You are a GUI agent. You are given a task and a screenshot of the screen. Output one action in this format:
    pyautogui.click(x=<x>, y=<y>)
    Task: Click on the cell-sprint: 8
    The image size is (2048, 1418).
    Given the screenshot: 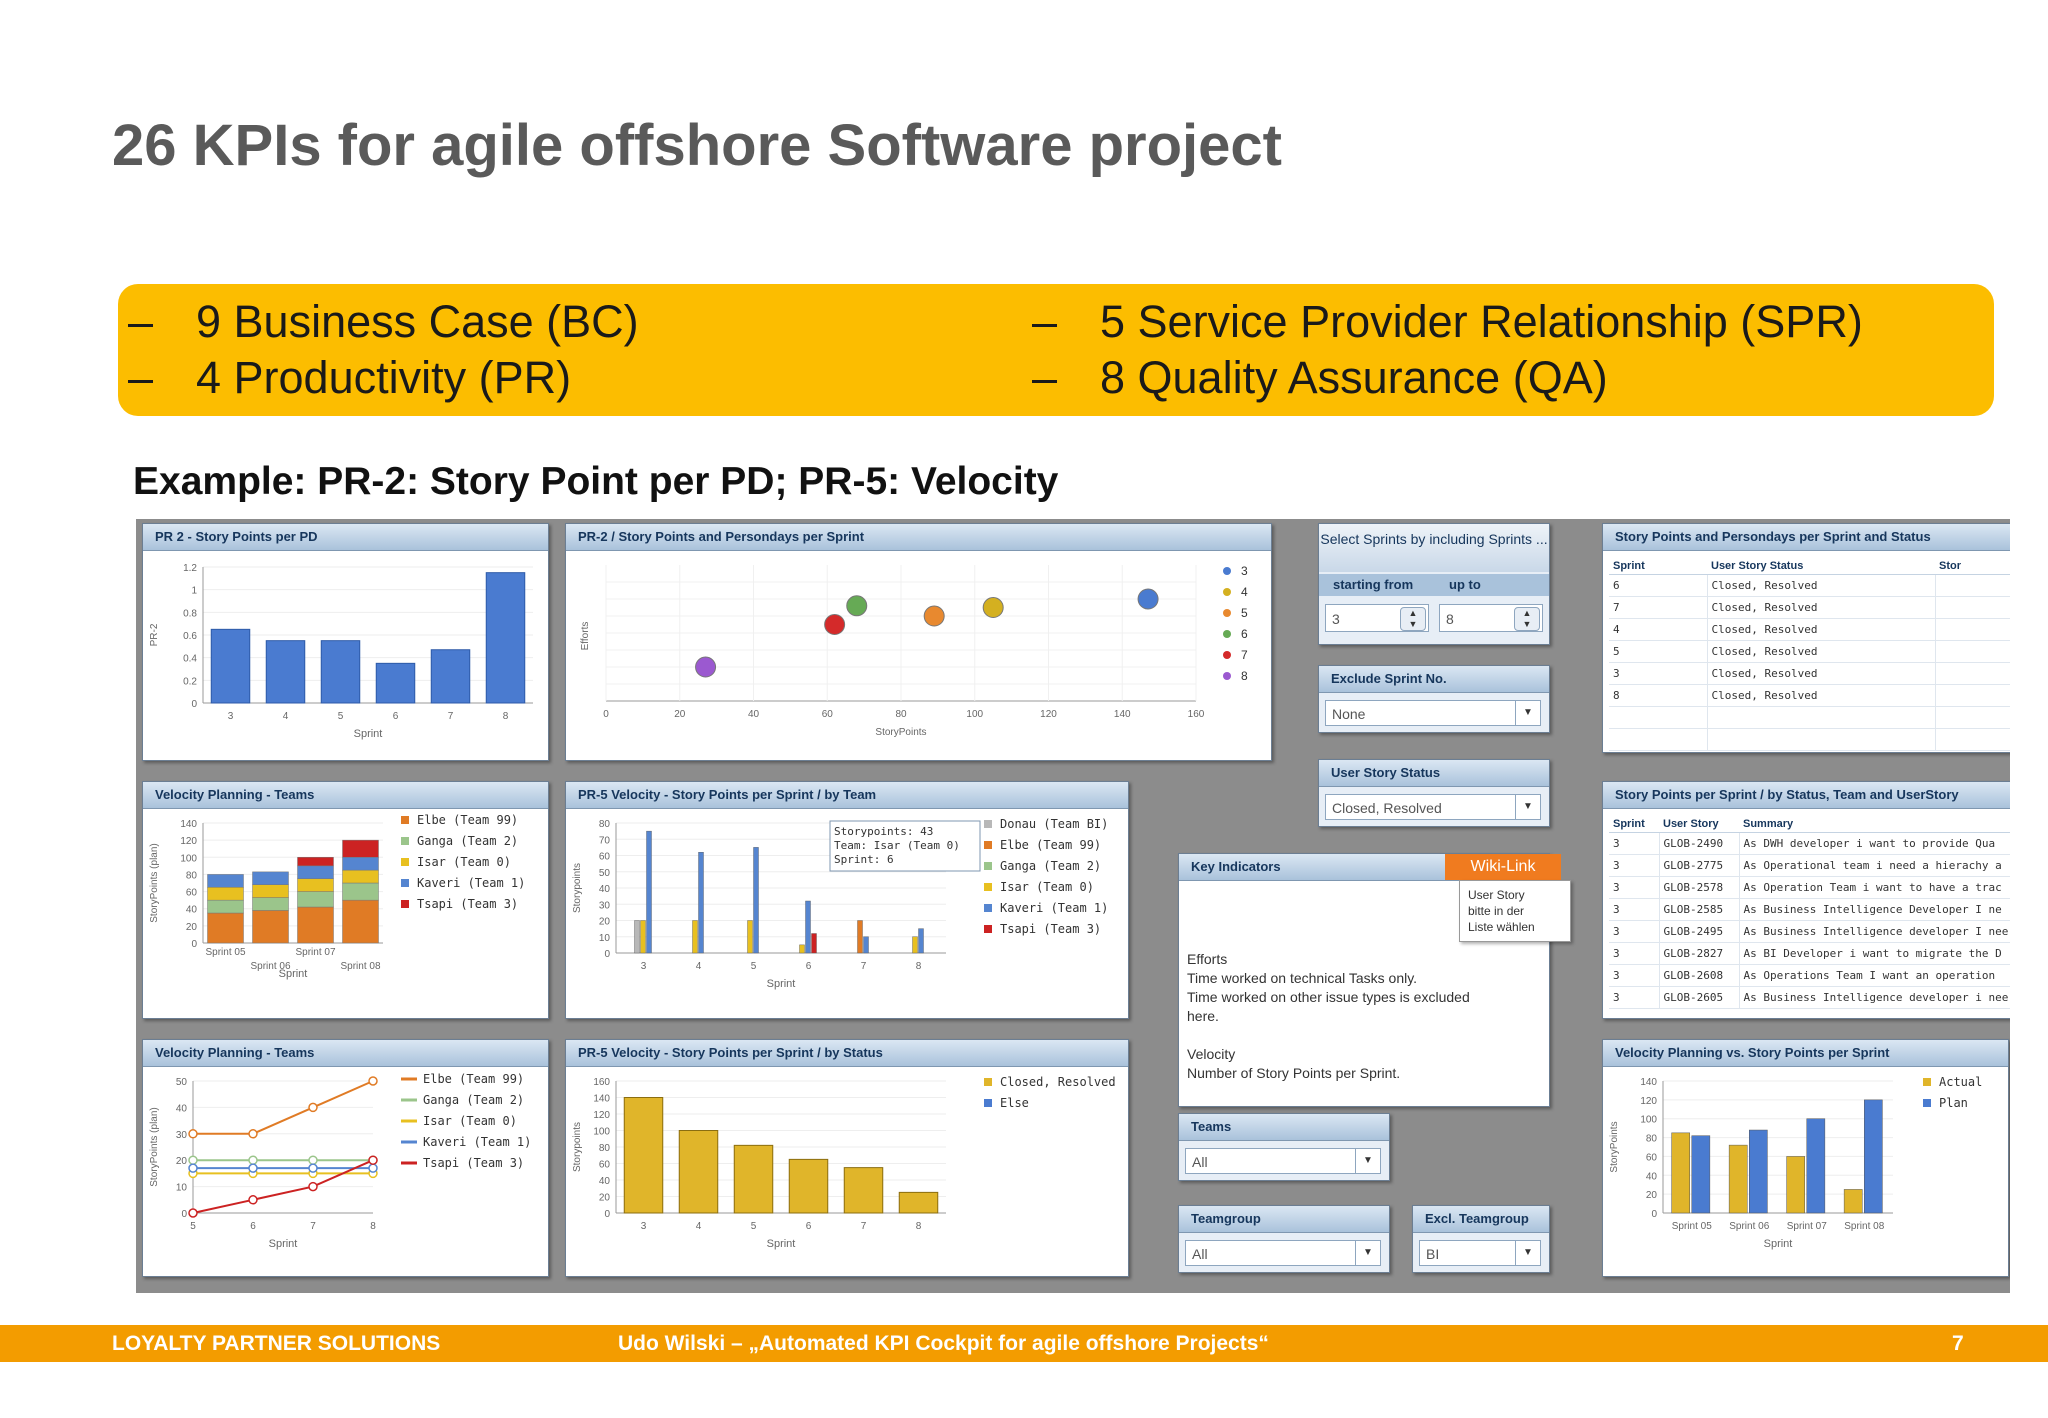 What is the action you would take?
    pyautogui.click(x=1658, y=695)
    